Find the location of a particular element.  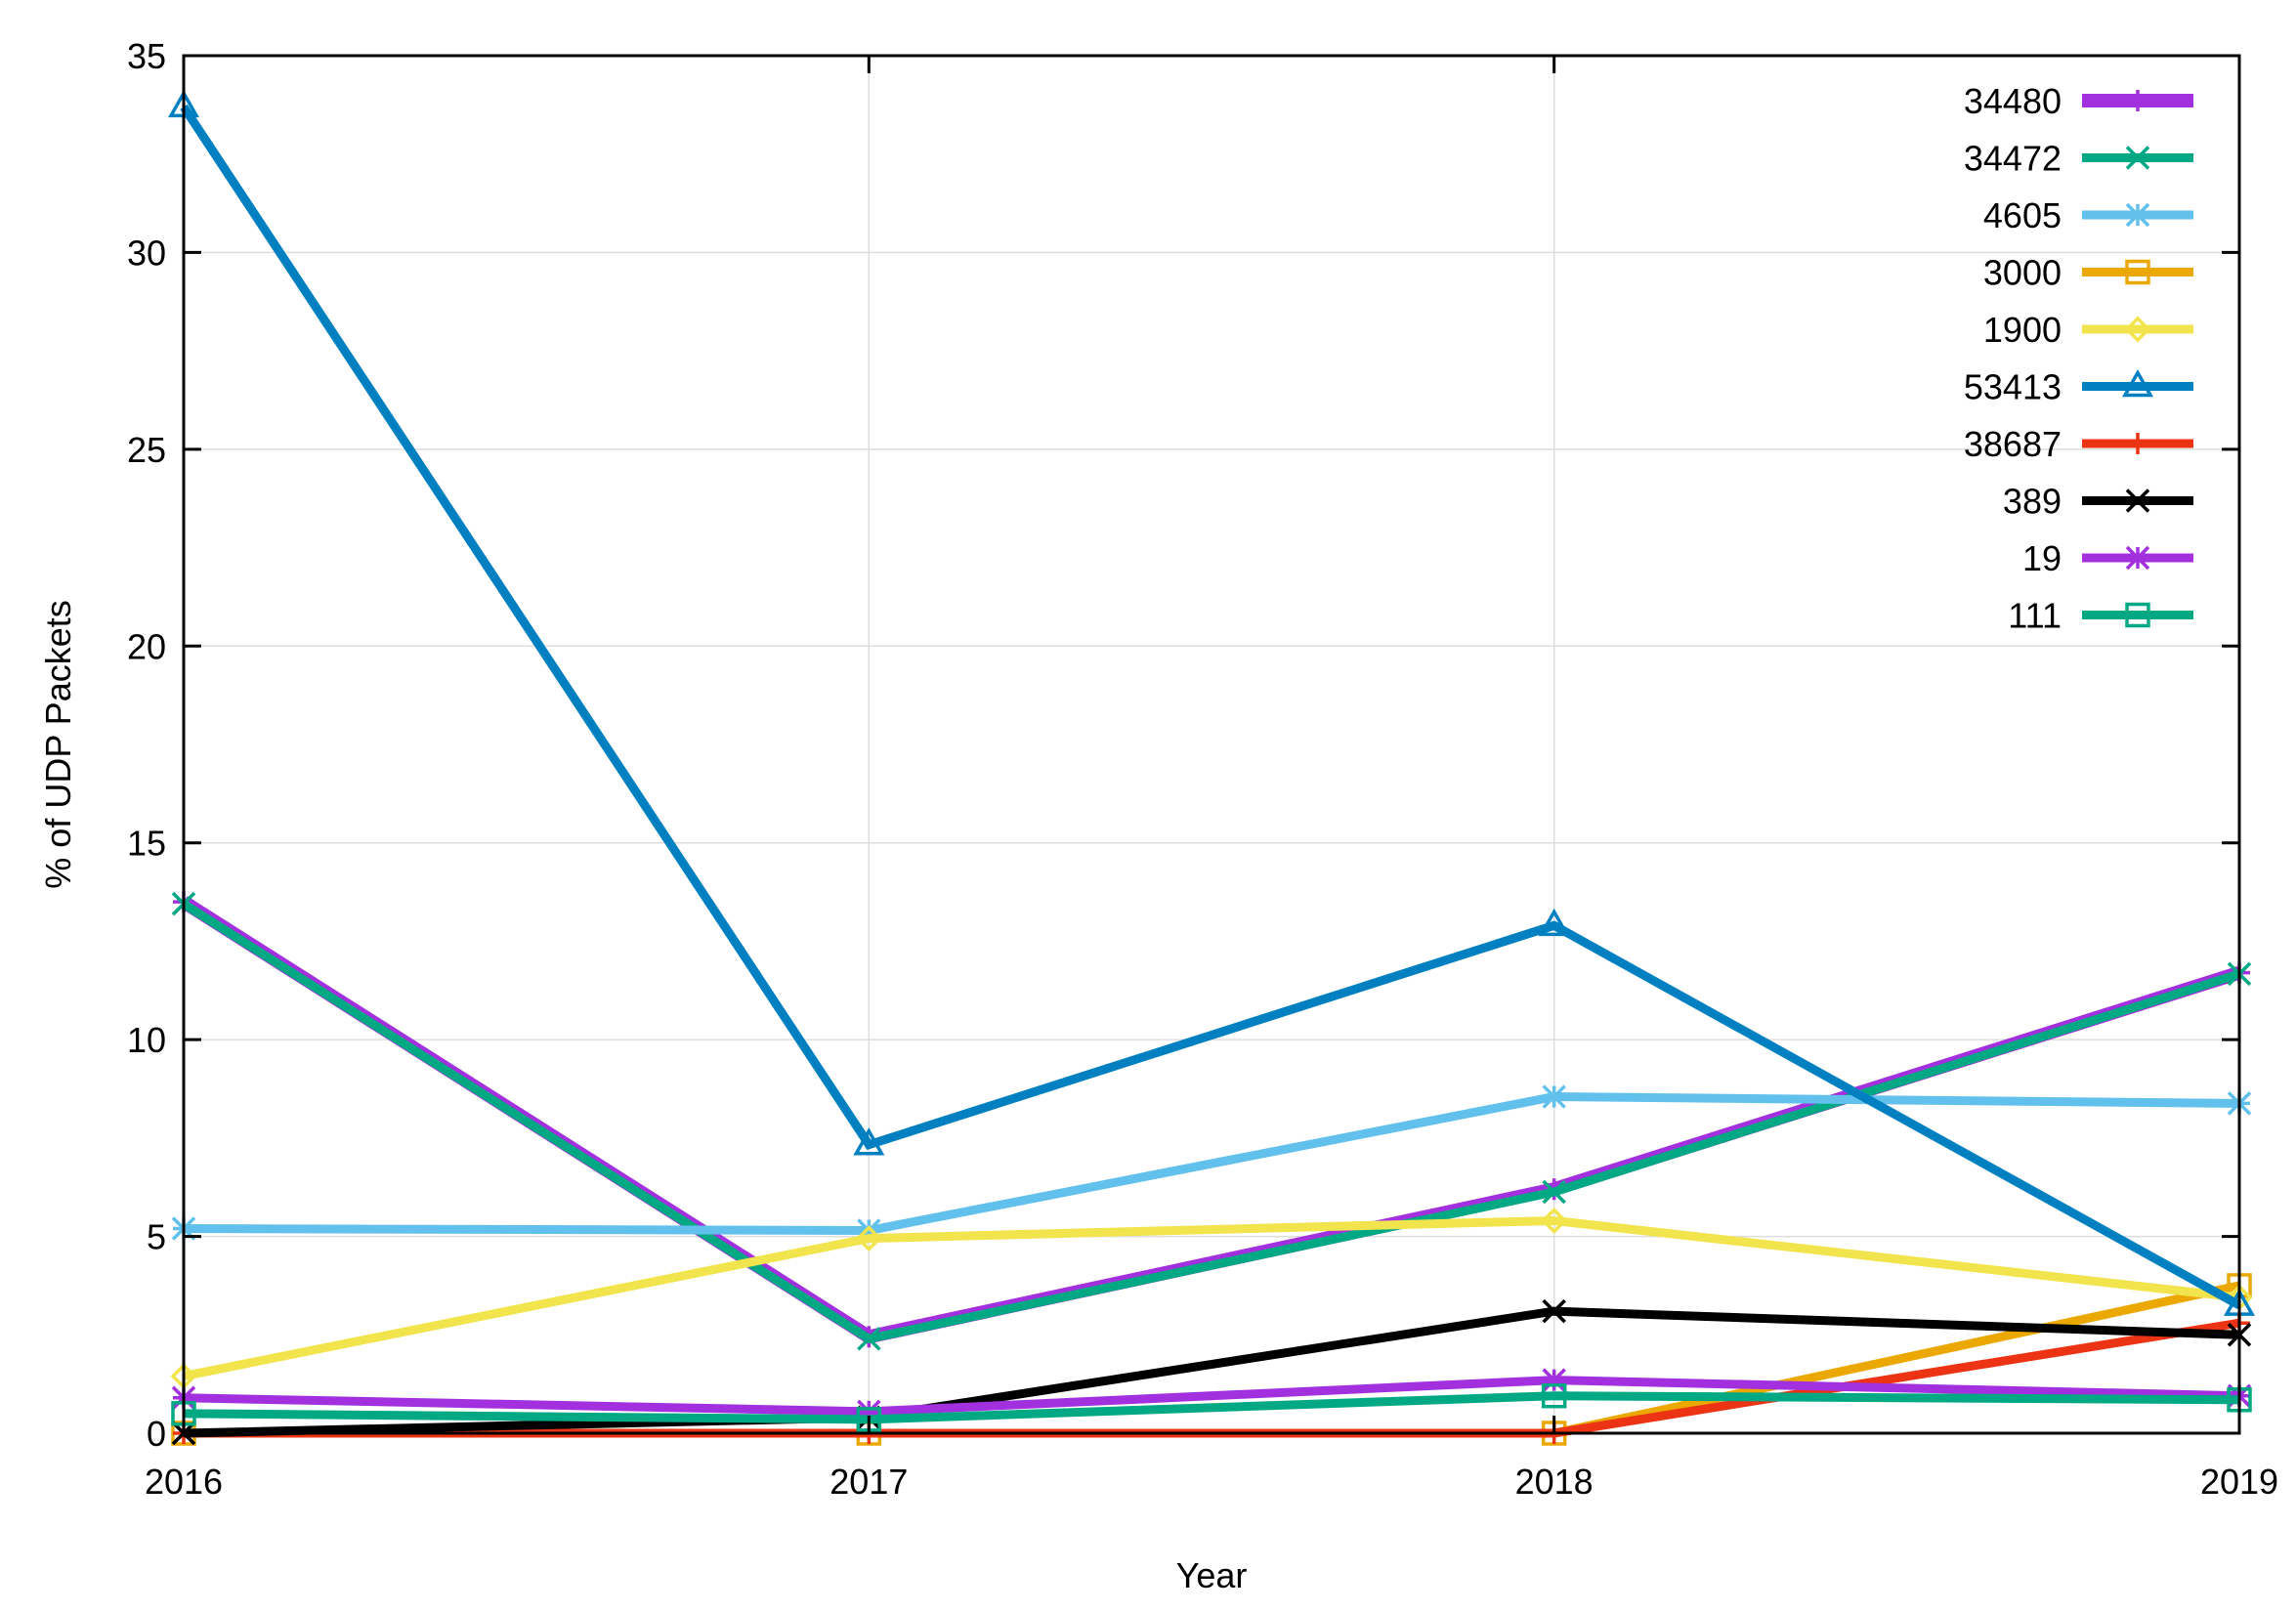

legend-entry: 1900 is located at coordinates (2088, 330).